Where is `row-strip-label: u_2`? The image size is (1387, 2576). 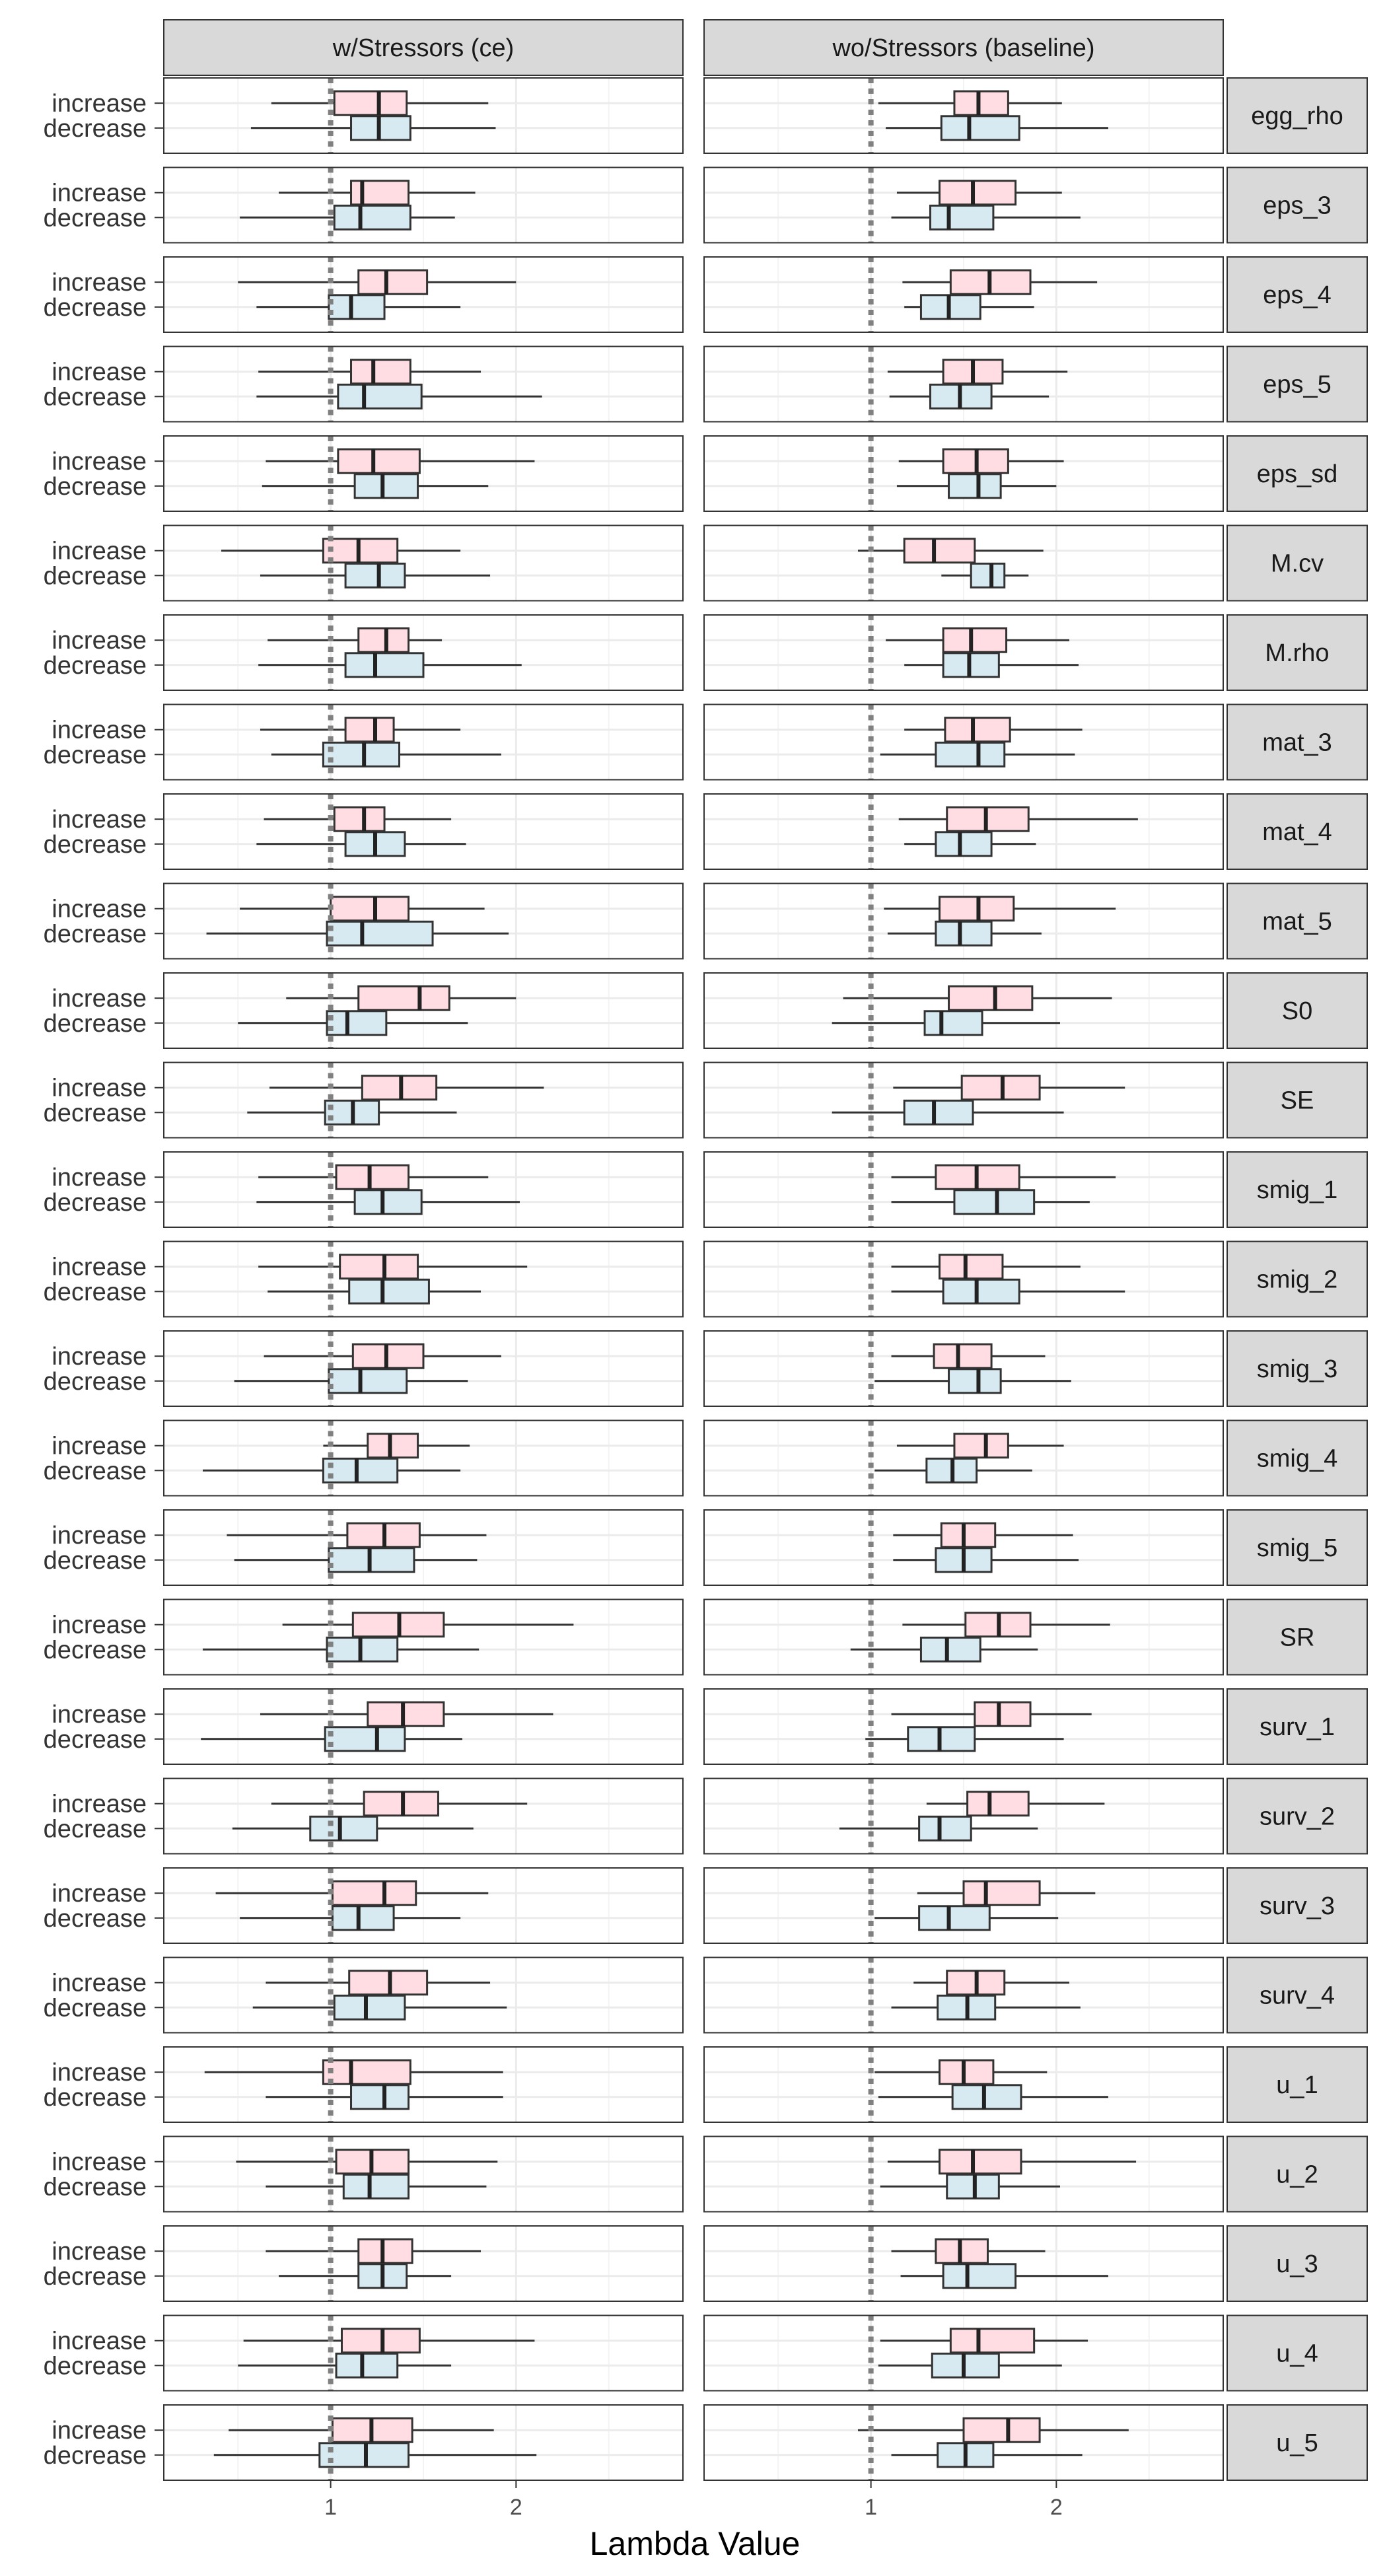 row-strip-label: u_2 is located at coordinates (1297, 2175).